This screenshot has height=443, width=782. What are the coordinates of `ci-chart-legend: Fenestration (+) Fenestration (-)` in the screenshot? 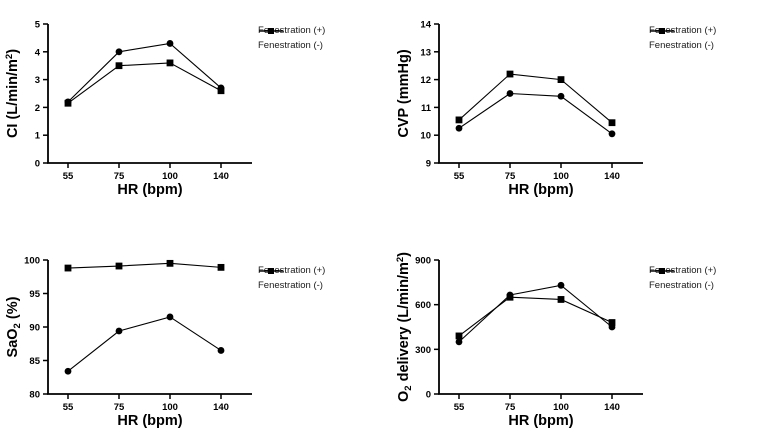 It's located at (291, 38).